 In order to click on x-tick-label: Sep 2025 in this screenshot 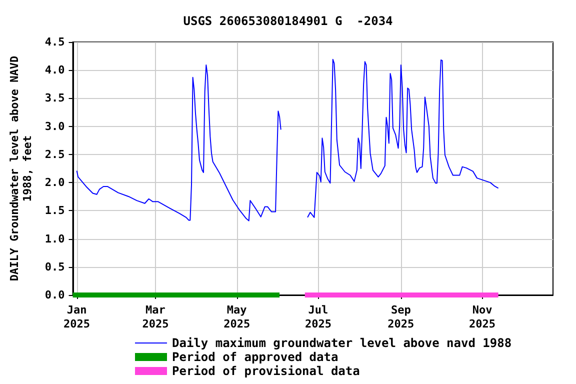, I will do `click(401, 317)`.